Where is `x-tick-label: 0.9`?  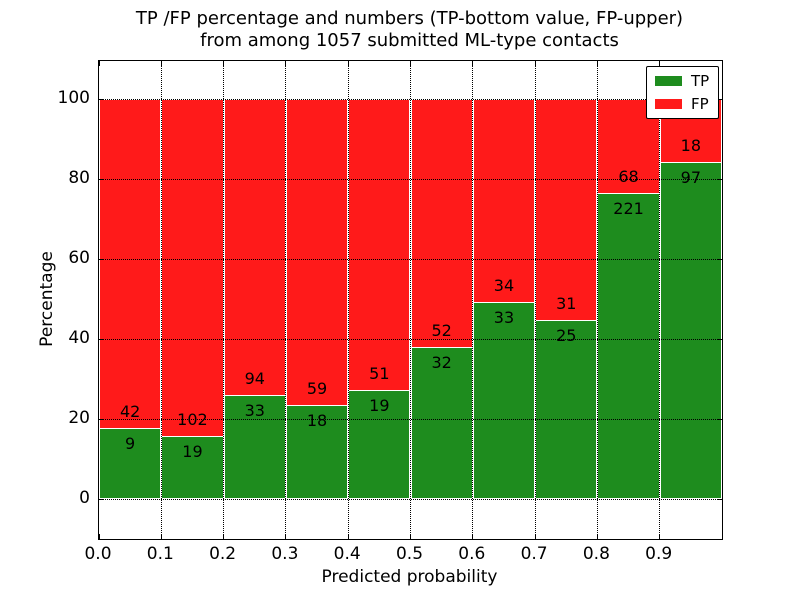
x-tick-label: 0.9 is located at coordinates (659, 554).